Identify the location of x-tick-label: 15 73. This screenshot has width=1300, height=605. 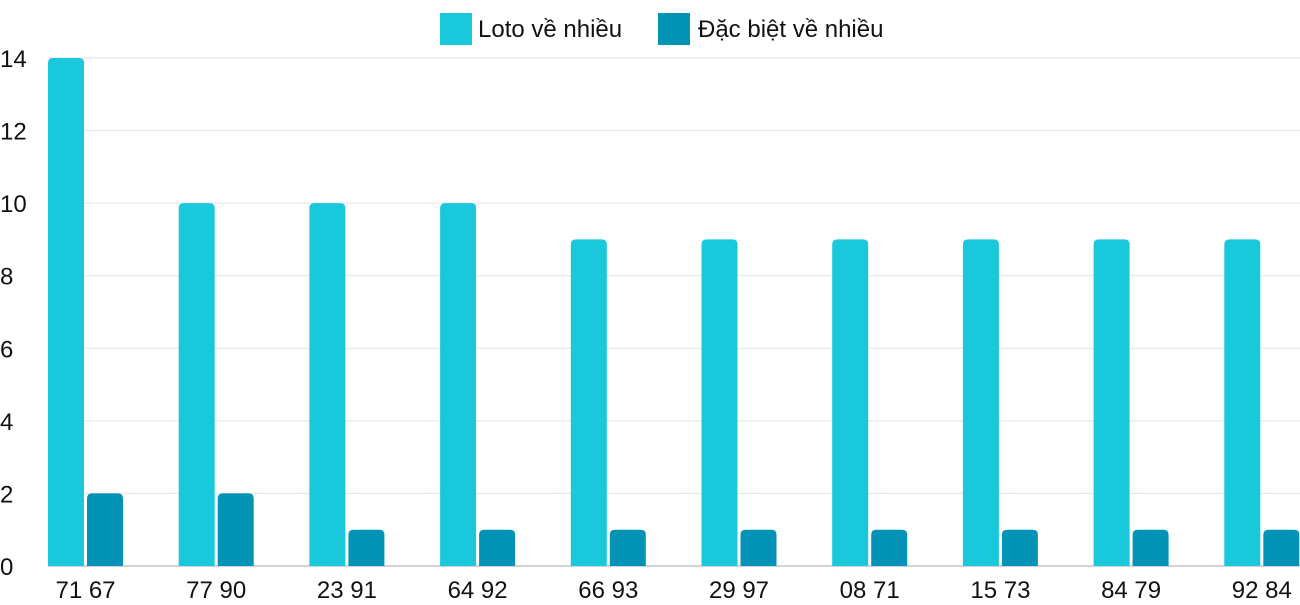
(1000, 588).